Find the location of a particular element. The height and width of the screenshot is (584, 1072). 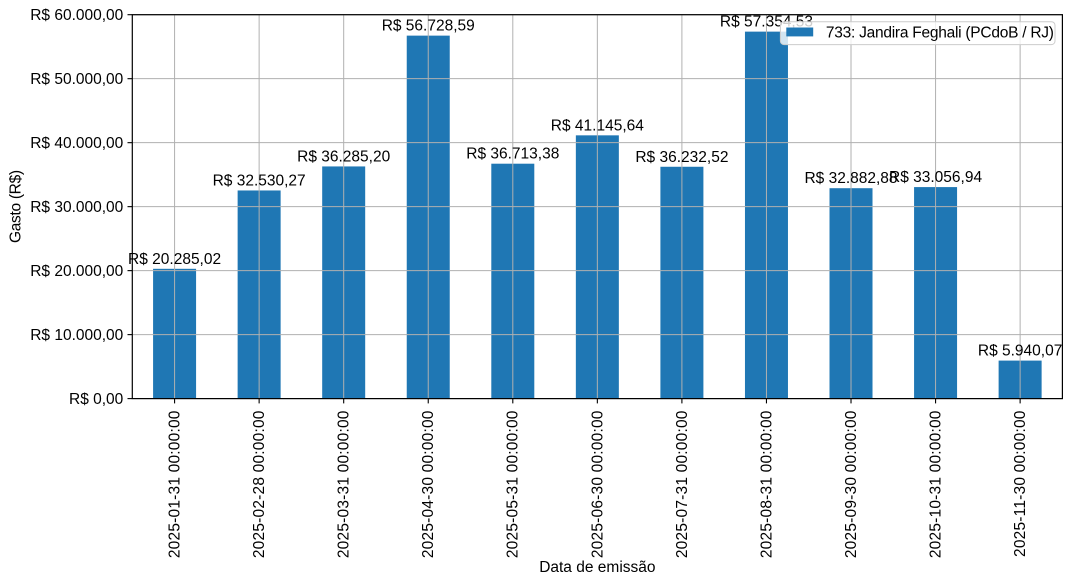

svg-text: R$ 36.713,38 is located at coordinates (512, 154).